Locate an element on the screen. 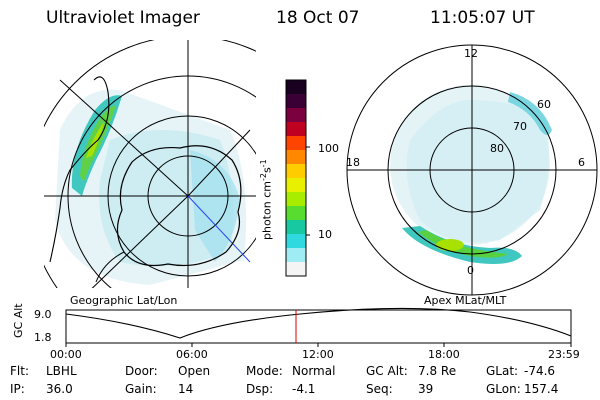 The height and width of the screenshot is (400, 600). colorbar-unit-label: photon cm-2s-1 is located at coordinates (266, 199).